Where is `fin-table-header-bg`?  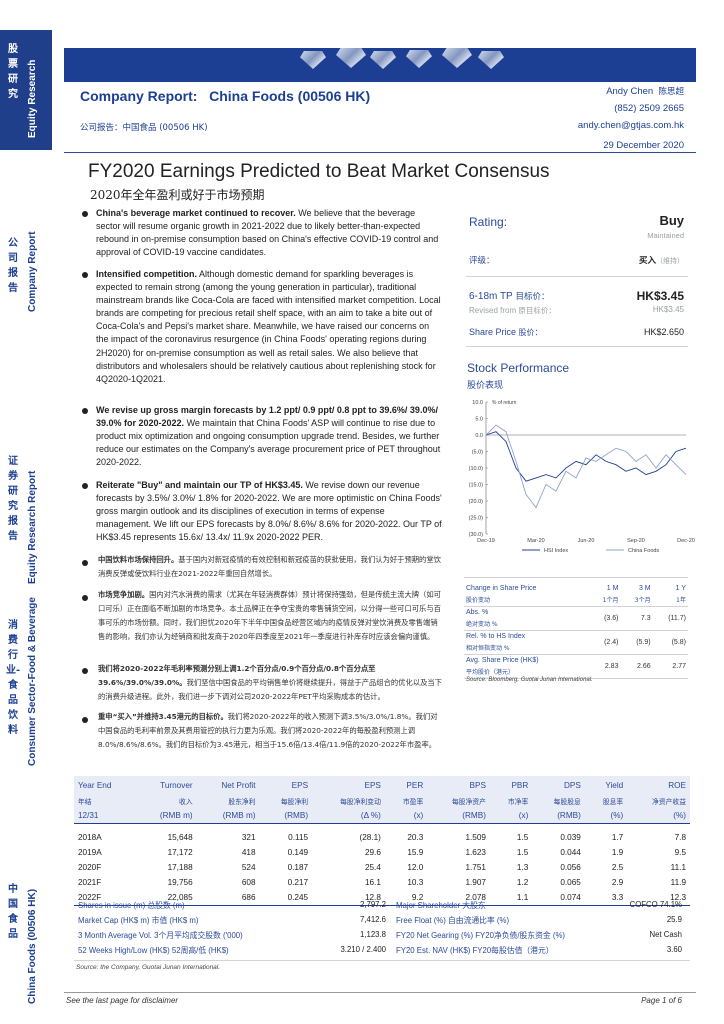 fin-table-header-bg is located at coordinates (382, 800).